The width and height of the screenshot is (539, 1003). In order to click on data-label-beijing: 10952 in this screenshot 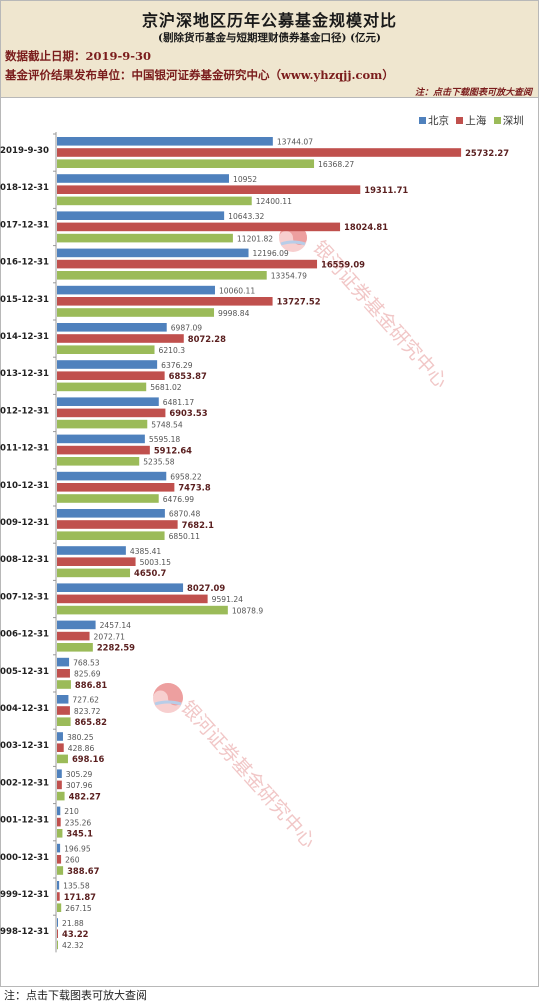, I will do `click(245, 179)`.